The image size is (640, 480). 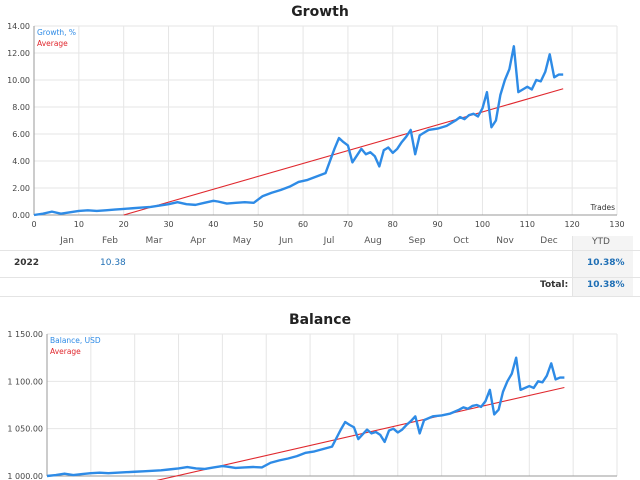 What do you see at coordinates (320, 12) in the screenshot?
I see `growth-chart-title: Growth` at bounding box center [320, 12].